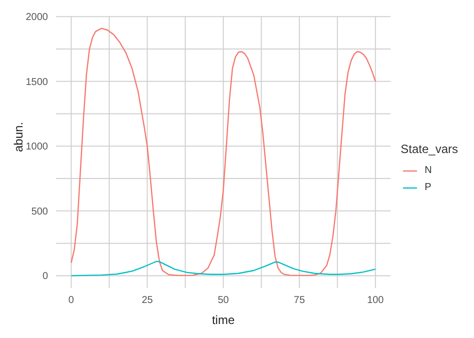 This screenshot has width=474, height=338. I want to click on y-tick-label: 1000, so click(37, 147).